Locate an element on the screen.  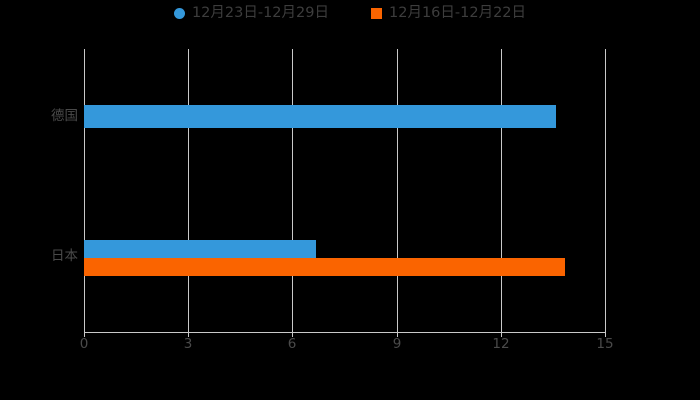
x-axis-line is located at coordinates (345, 332).